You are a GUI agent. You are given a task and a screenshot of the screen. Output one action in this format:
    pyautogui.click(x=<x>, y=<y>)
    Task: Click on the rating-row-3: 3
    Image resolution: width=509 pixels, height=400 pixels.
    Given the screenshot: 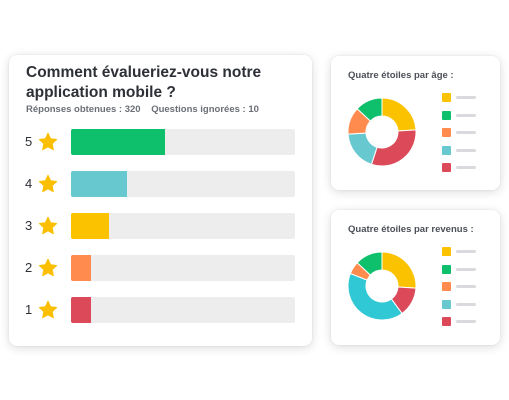 What is the action you would take?
    pyautogui.click(x=161, y=226)
    